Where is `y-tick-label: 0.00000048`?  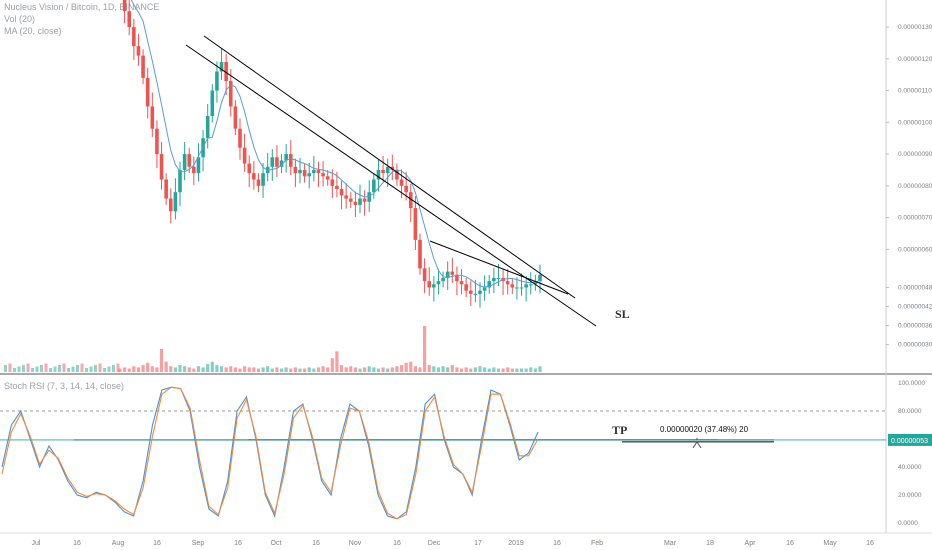
y-tick-label: 0.00000048 is located at coordinates (915, 287).